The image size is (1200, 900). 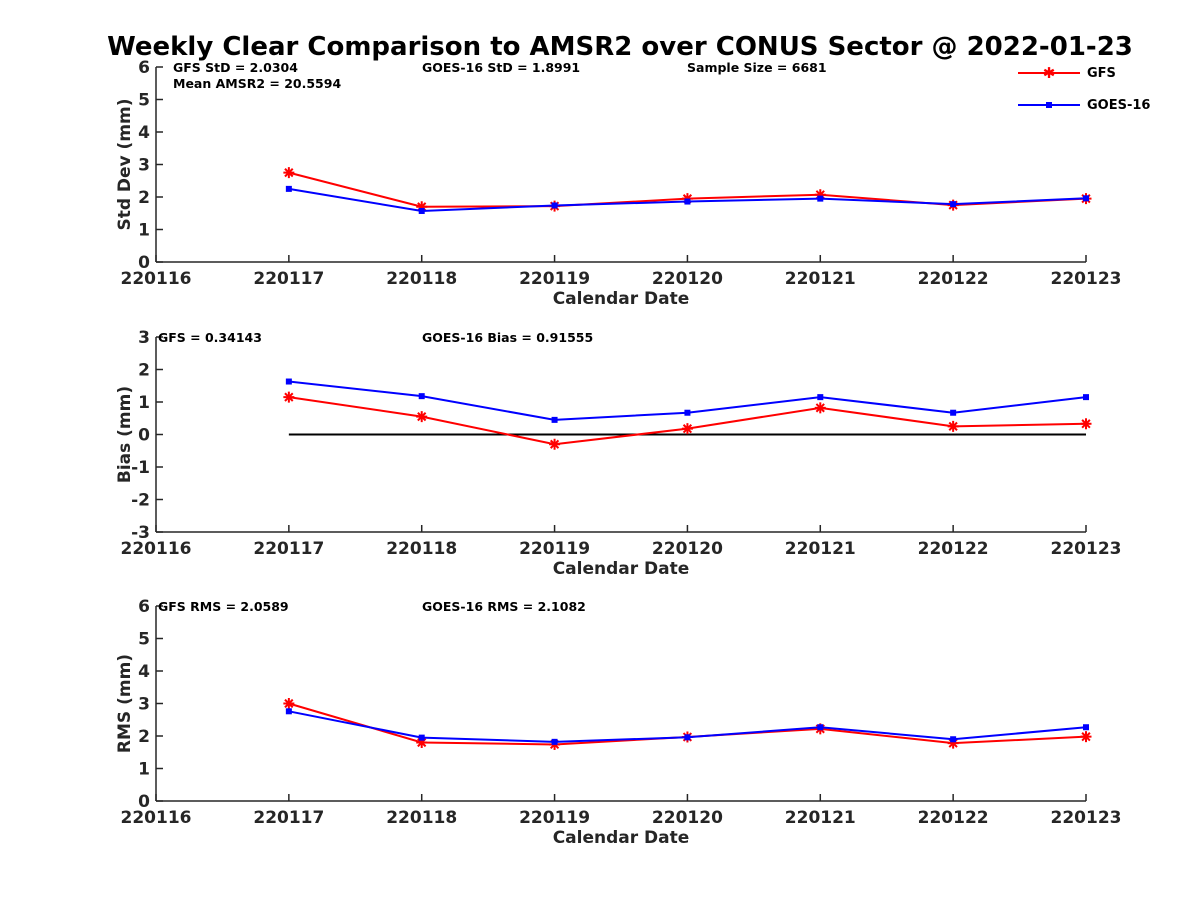 What do you see at coordinates (140, 533) in the screenshot?
I see `y-tick-label: -3` at bounding box center [140, 533].